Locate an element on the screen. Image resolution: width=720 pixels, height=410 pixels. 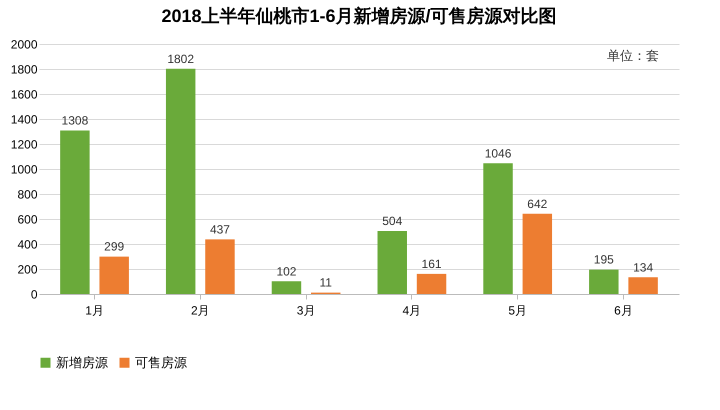
data-label: 11 is located at coordinates (326, 283).